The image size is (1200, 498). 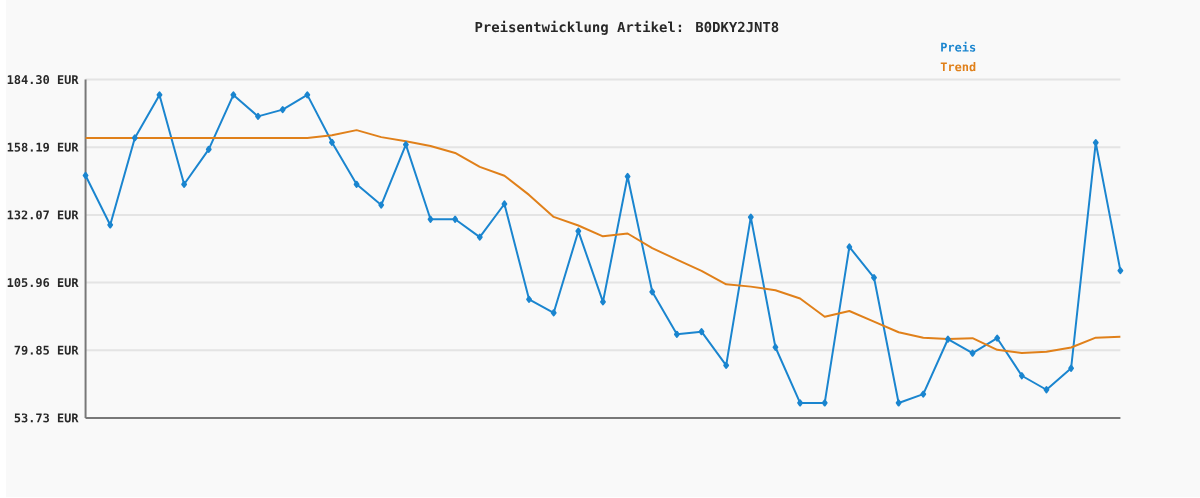 I want to click on y-tick-label: 105.96 EUR, so click(x=43, y=283).